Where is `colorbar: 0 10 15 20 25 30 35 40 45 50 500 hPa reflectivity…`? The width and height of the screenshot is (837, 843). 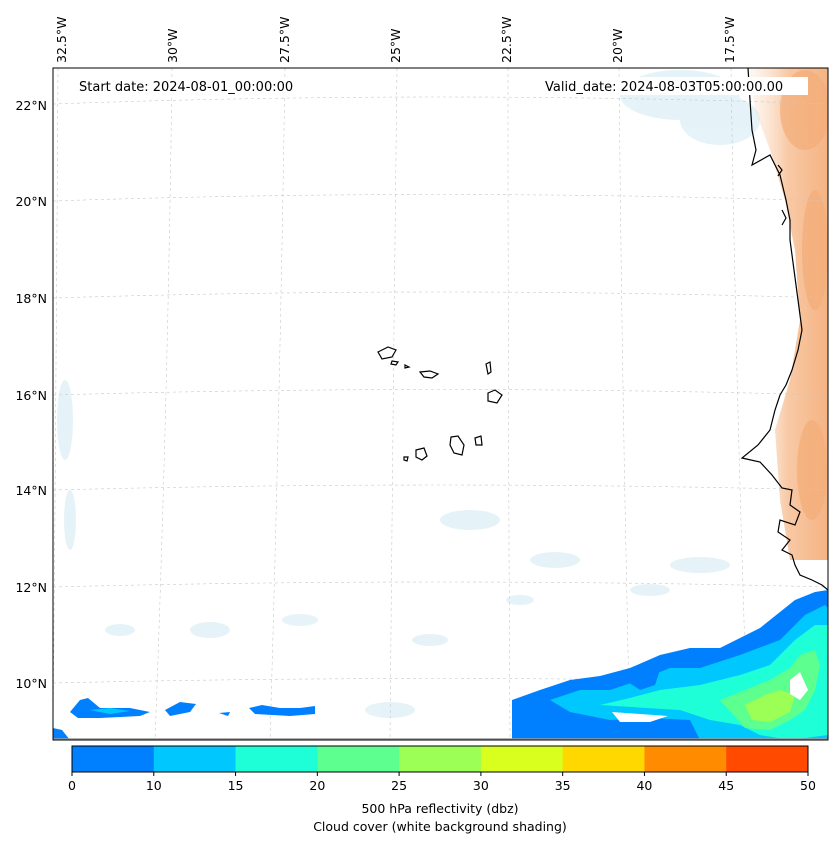
colorbar: 0 10 15 20 25 30 35 40 45 50 500 hPa reflectivity… is located at coordinates (442, 789).